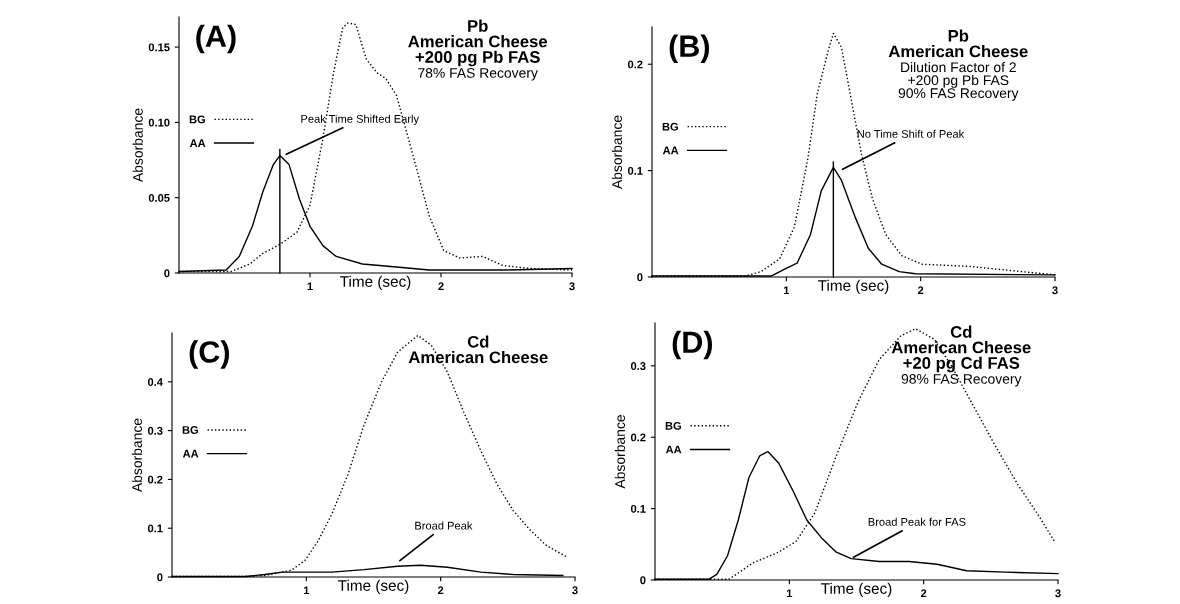 This screenshot has width=1180, height=604. I want to click on annotation: Broad Peak for FAS, so click(917, 521).